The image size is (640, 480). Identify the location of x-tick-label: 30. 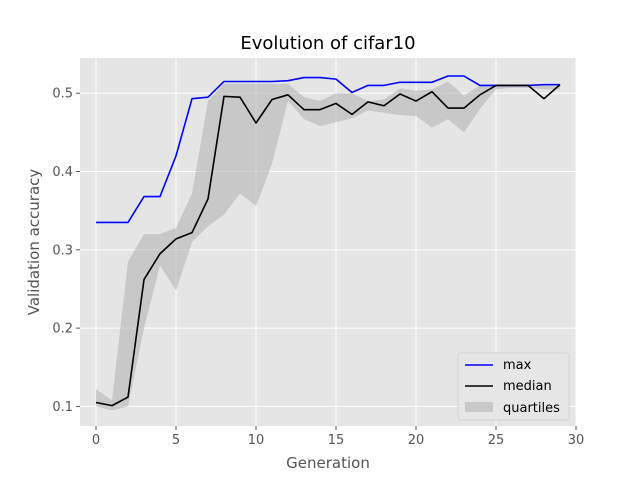
(576, 440).